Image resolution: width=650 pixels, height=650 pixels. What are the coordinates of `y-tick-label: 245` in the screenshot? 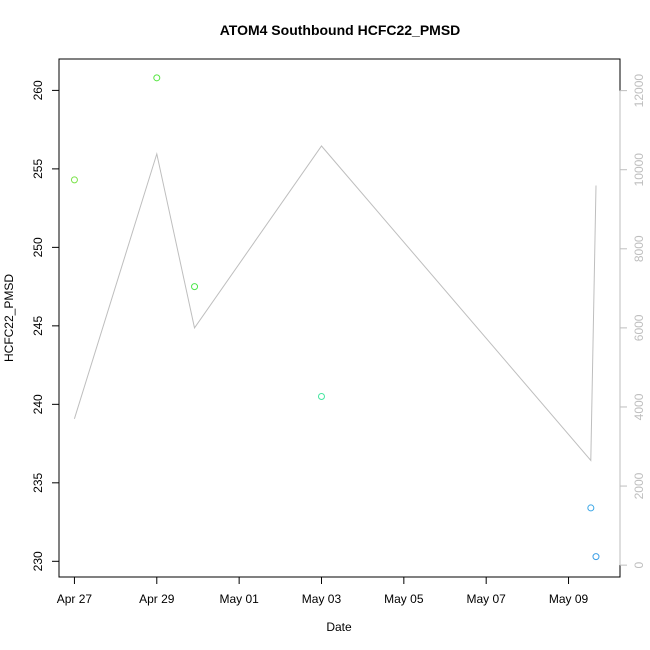 It's located at (38, 326).